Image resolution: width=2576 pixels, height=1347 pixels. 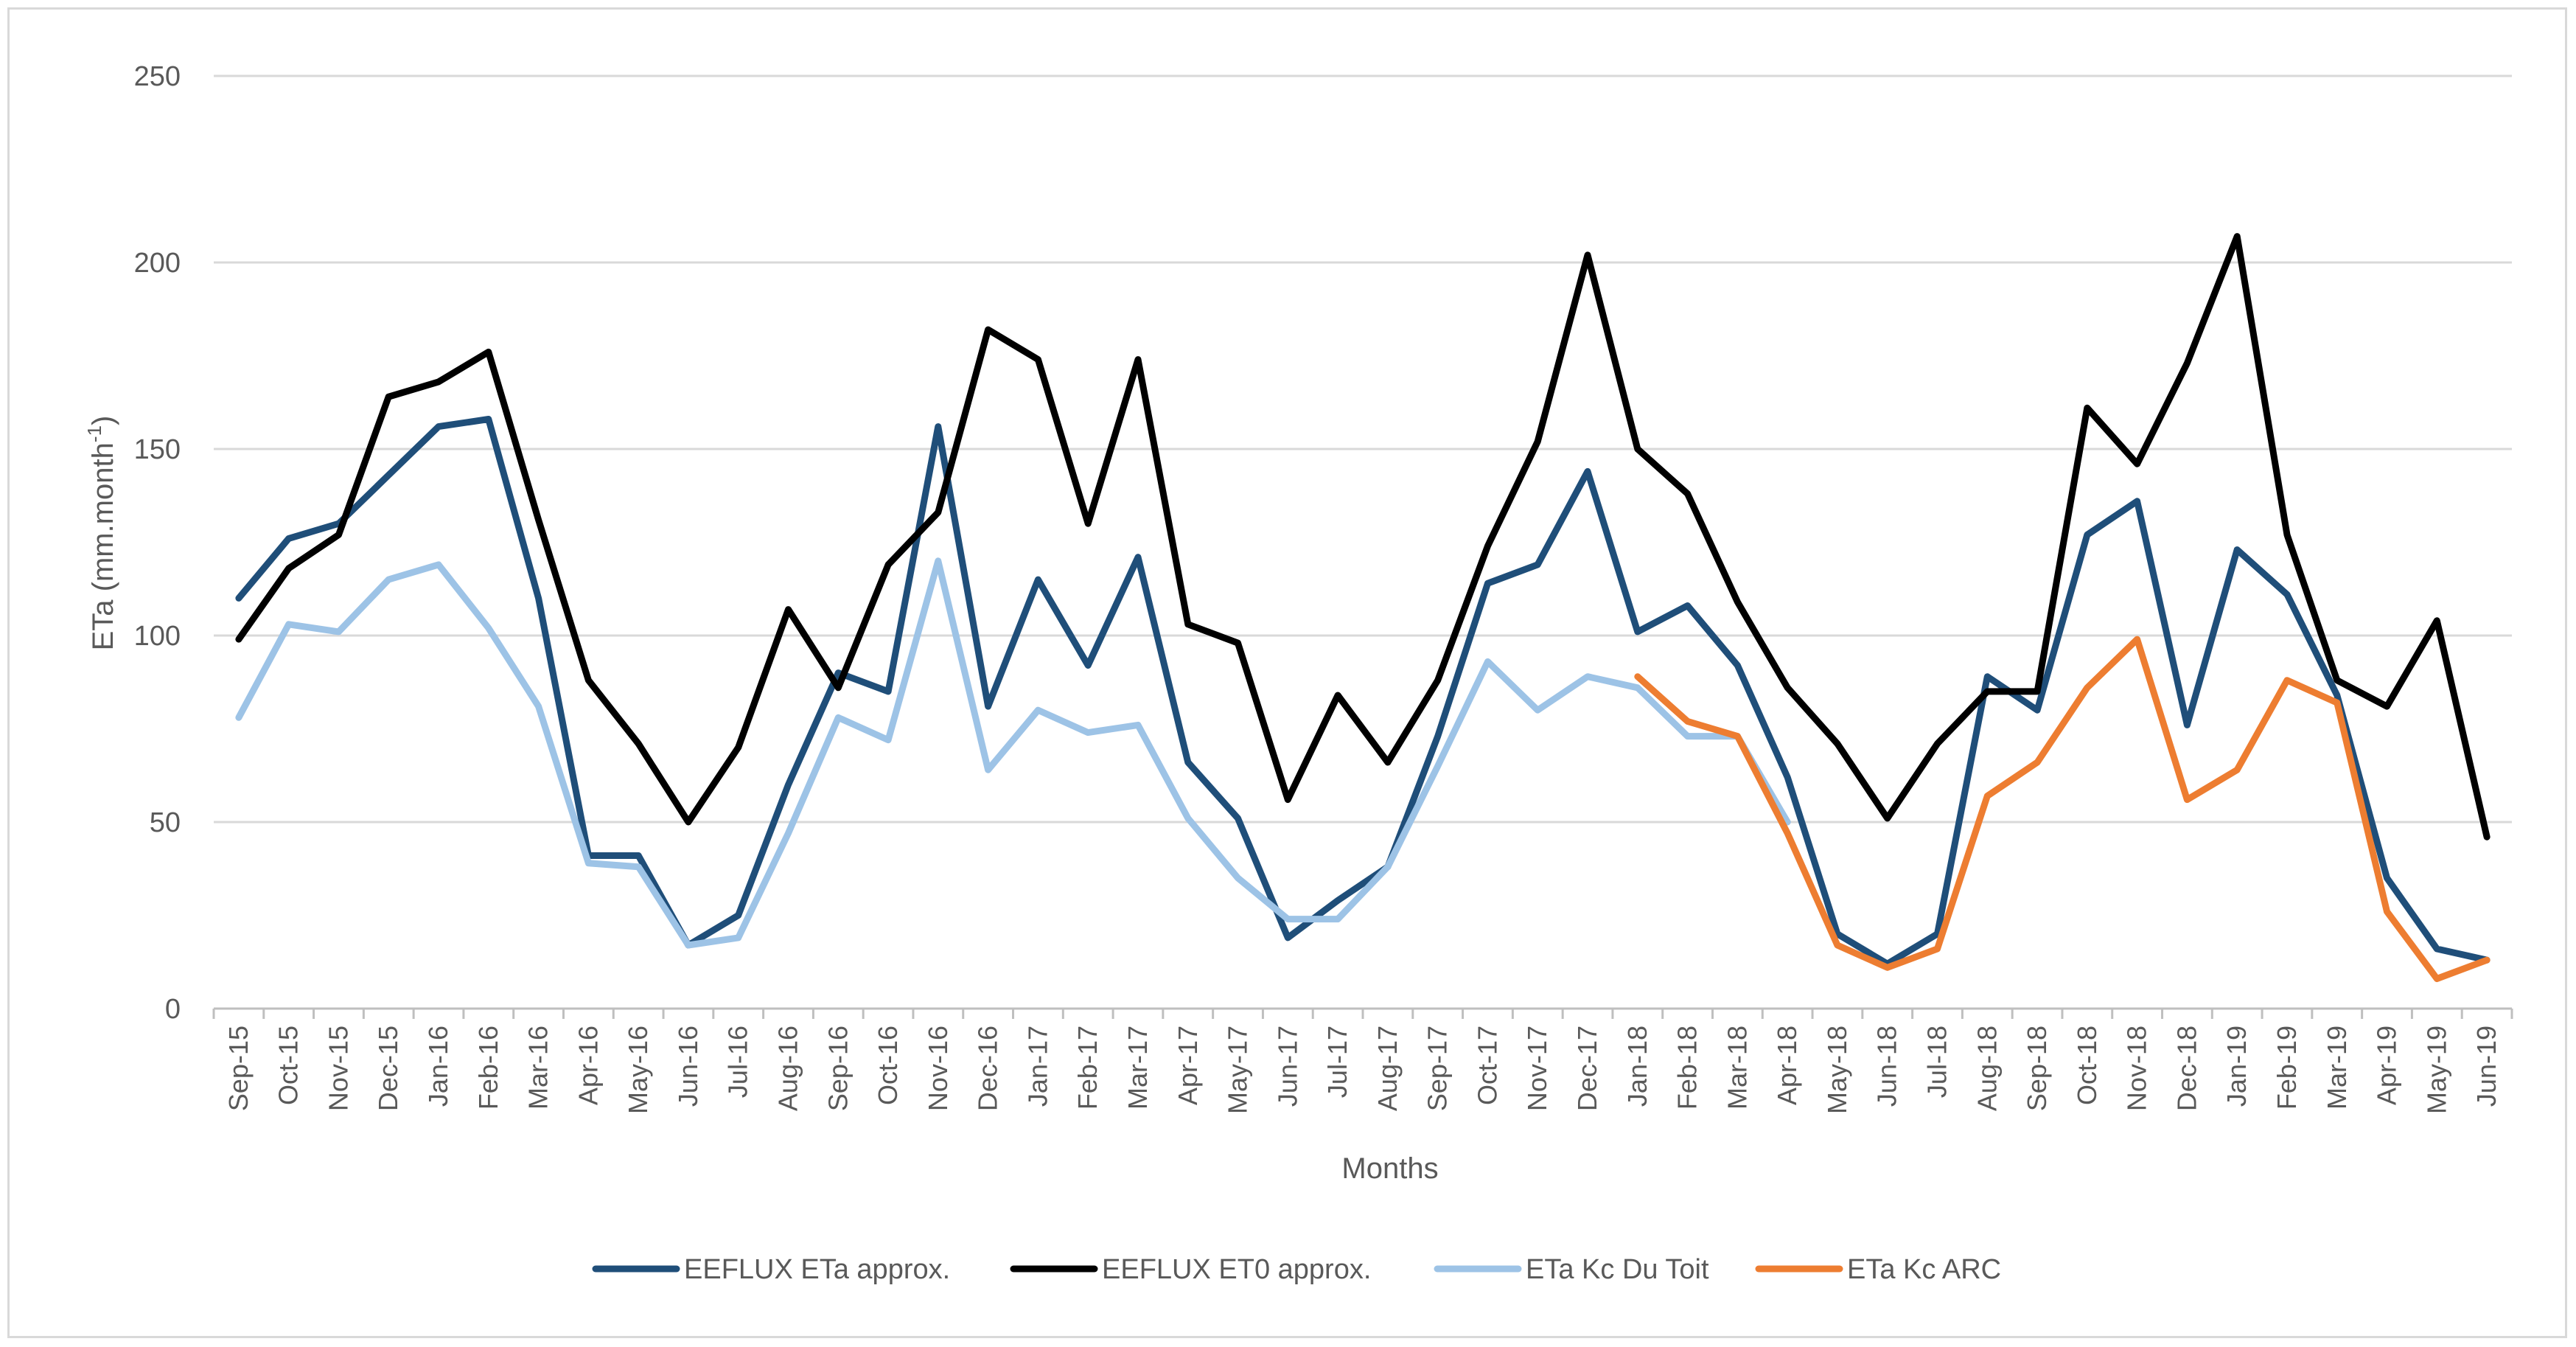 I want to click on x-tick-label: Oct-18, so click(x=2087, y=1065).